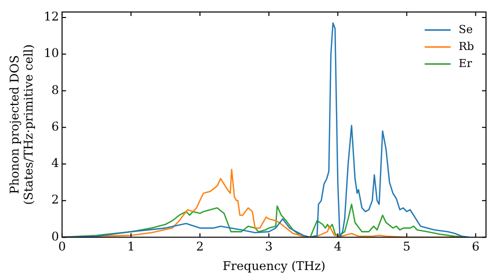 The height and width of the screenshot is (280, 500). What do you see at coordinates (465, 63) in the screenshot?
I see `legend-label: Er` at bounding box center [465, 63].